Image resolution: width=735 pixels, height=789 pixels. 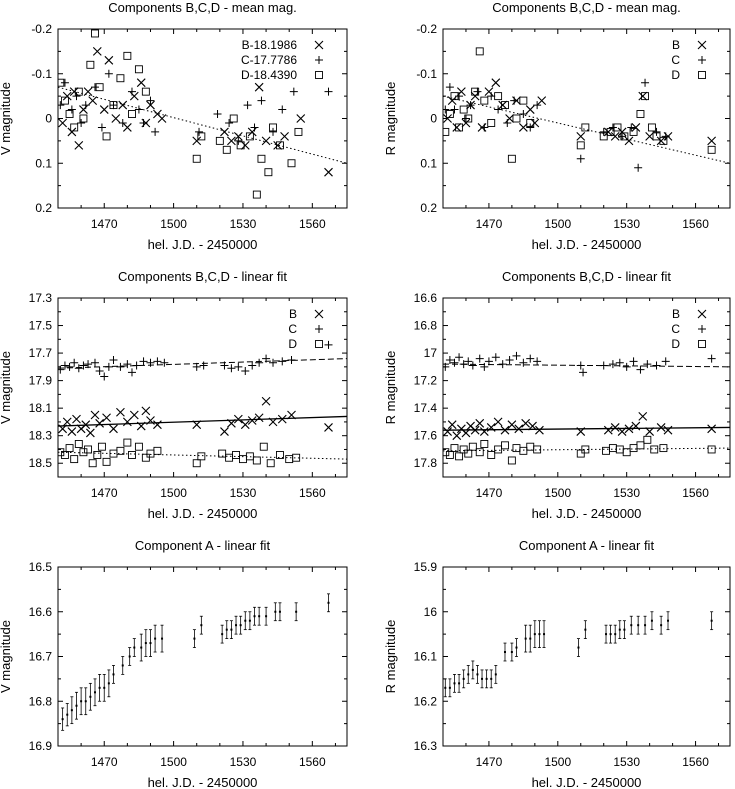 I want to click on legend-label: B, so click(x=676, y=314).